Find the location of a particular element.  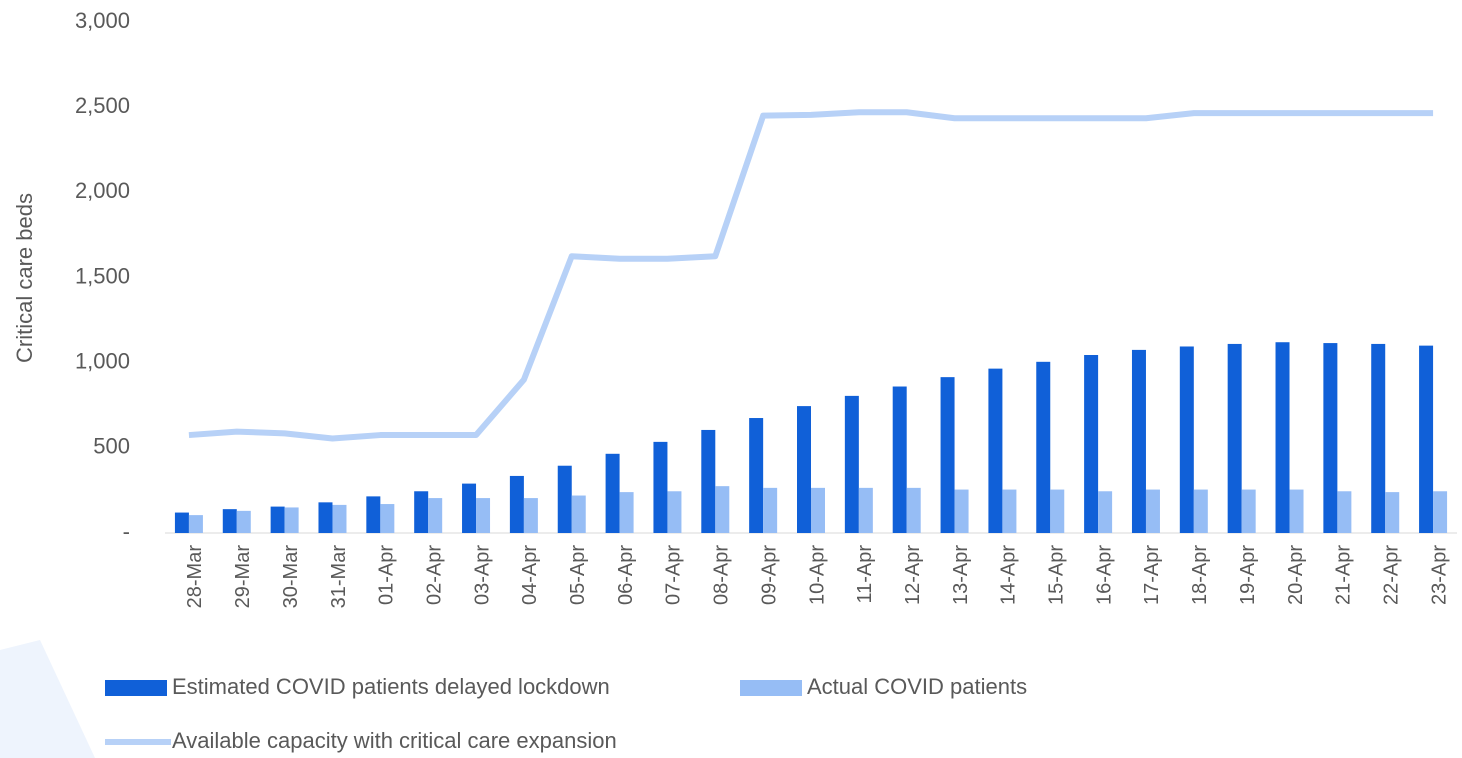

x-tick-label: 05-Apr is located at coordinates (578, 575).